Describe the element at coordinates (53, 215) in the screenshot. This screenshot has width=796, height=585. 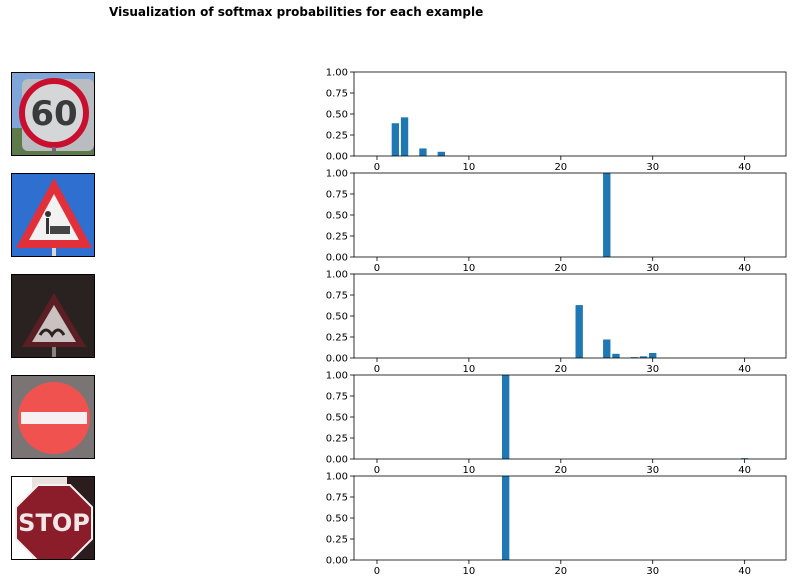
I see `road-work-sign-image` at that location.